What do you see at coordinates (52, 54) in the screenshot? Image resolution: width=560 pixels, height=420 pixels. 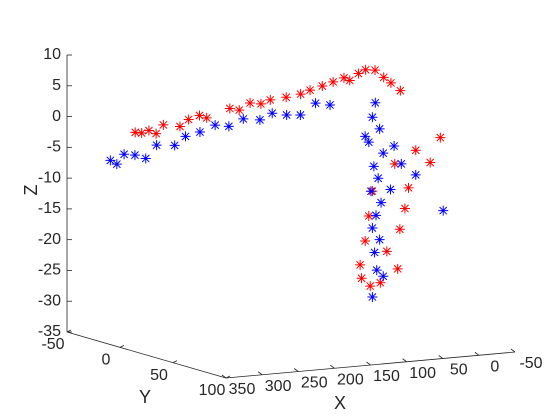 I see `z-tick-label: 10` at bounding box center [52, 54].